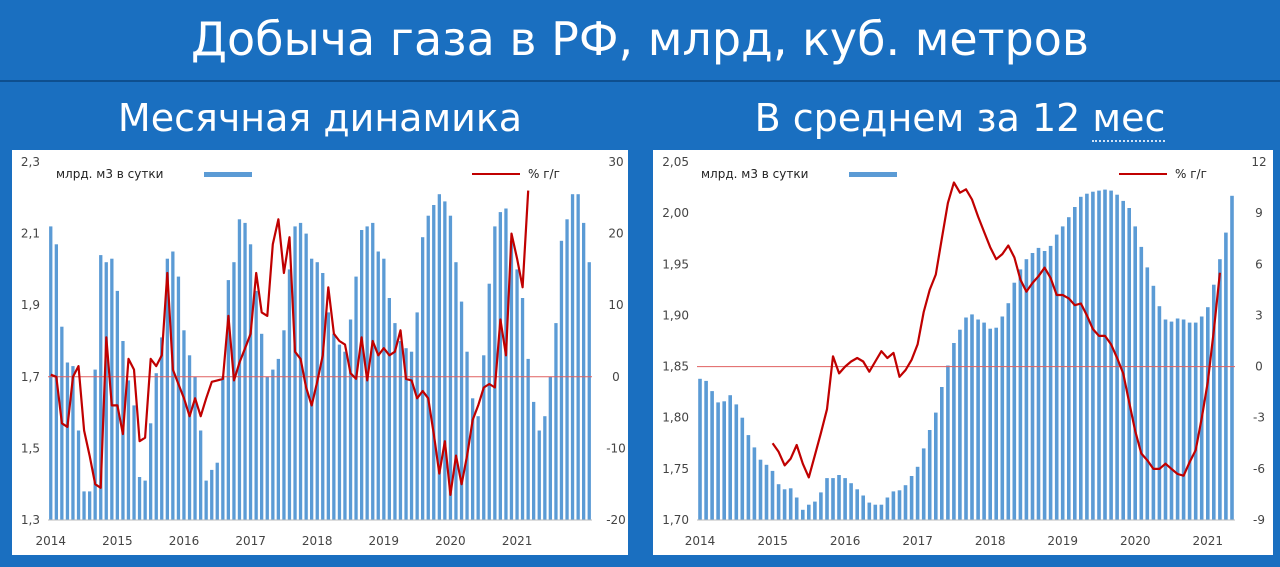 This screenshot has width=1280, height=567. What do you see at coordinates (544, 174) in the screenshot?
I see `legend-line-label: % г/г` at bounding box center [544, 174].